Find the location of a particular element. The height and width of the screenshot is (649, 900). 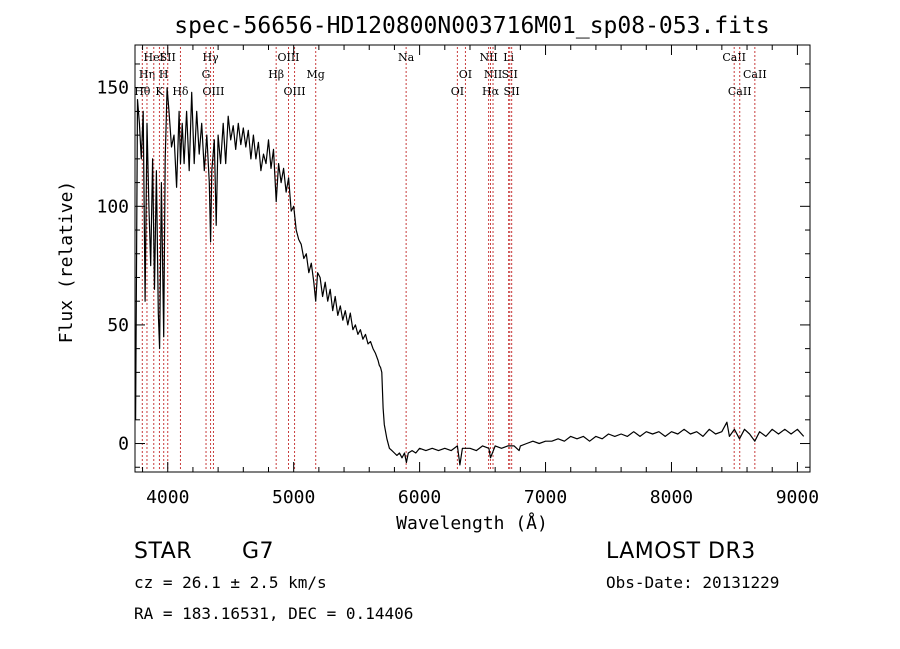

y-tick-label: 150 is located at coordinates (112, 88).